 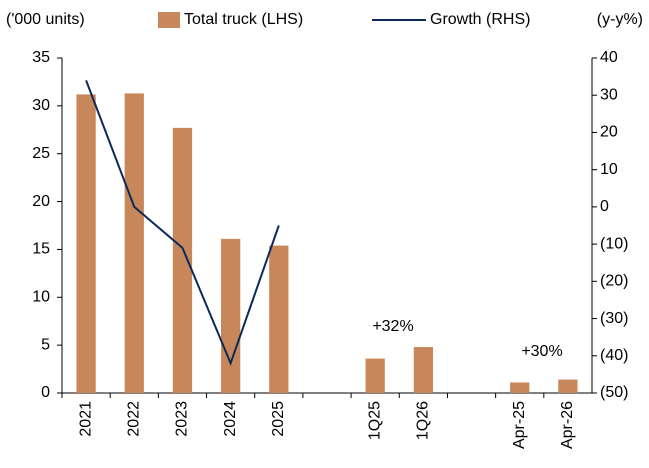 What do you see at coordinates (567, 425) in the screenshot?
I see `x-tick-label: Apr-26` at bounding box center [567, 425].